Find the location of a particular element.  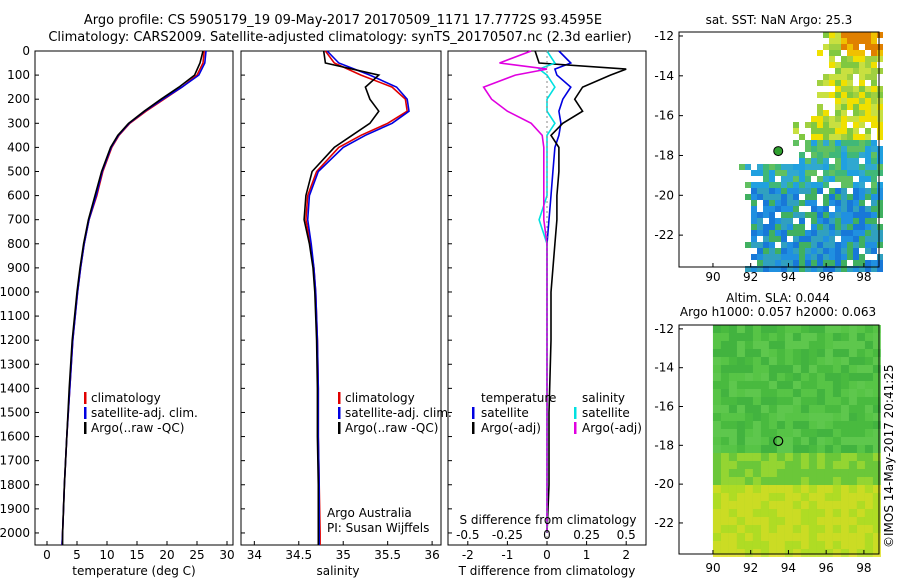

depth-tick-label: 2000 is located at coordinates (15, 533).